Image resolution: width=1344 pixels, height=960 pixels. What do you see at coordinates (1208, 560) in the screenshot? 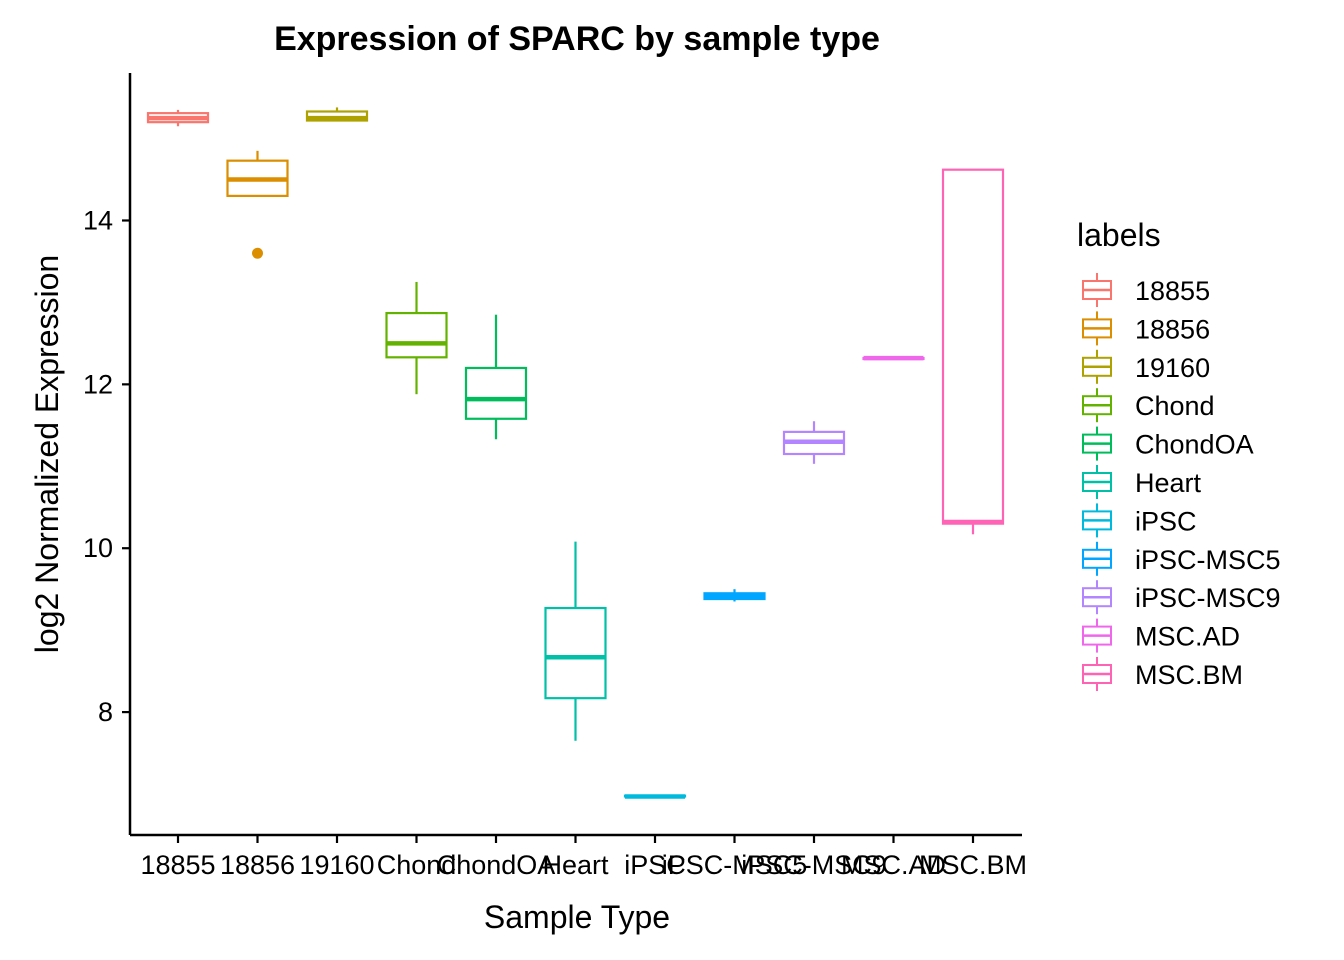
I see `legend-label: iPSC-MSC5` at bounding box center [1208, 560].